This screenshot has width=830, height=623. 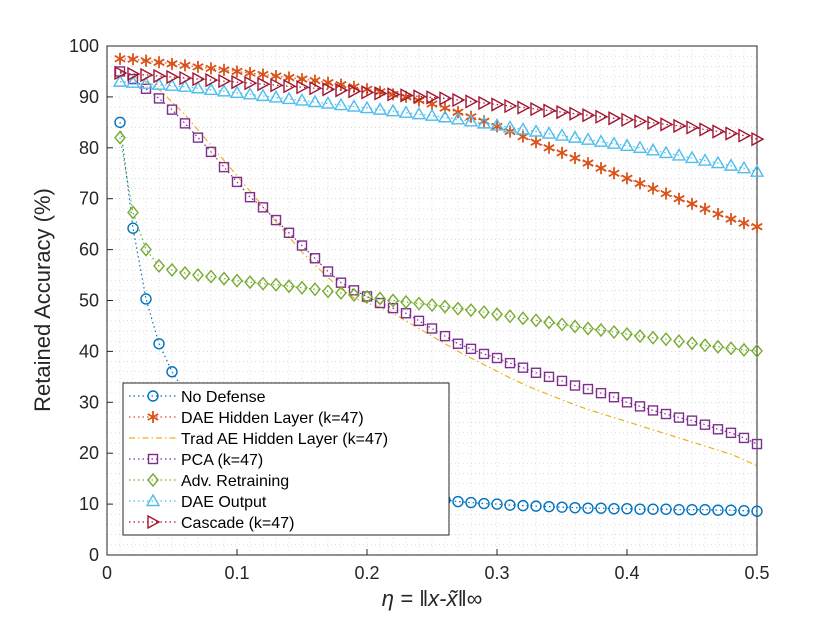 What do you see at coordinates (223, 397) in the screenshot?
I see `legend-label: No Defense` at bounding box center [223, 397].